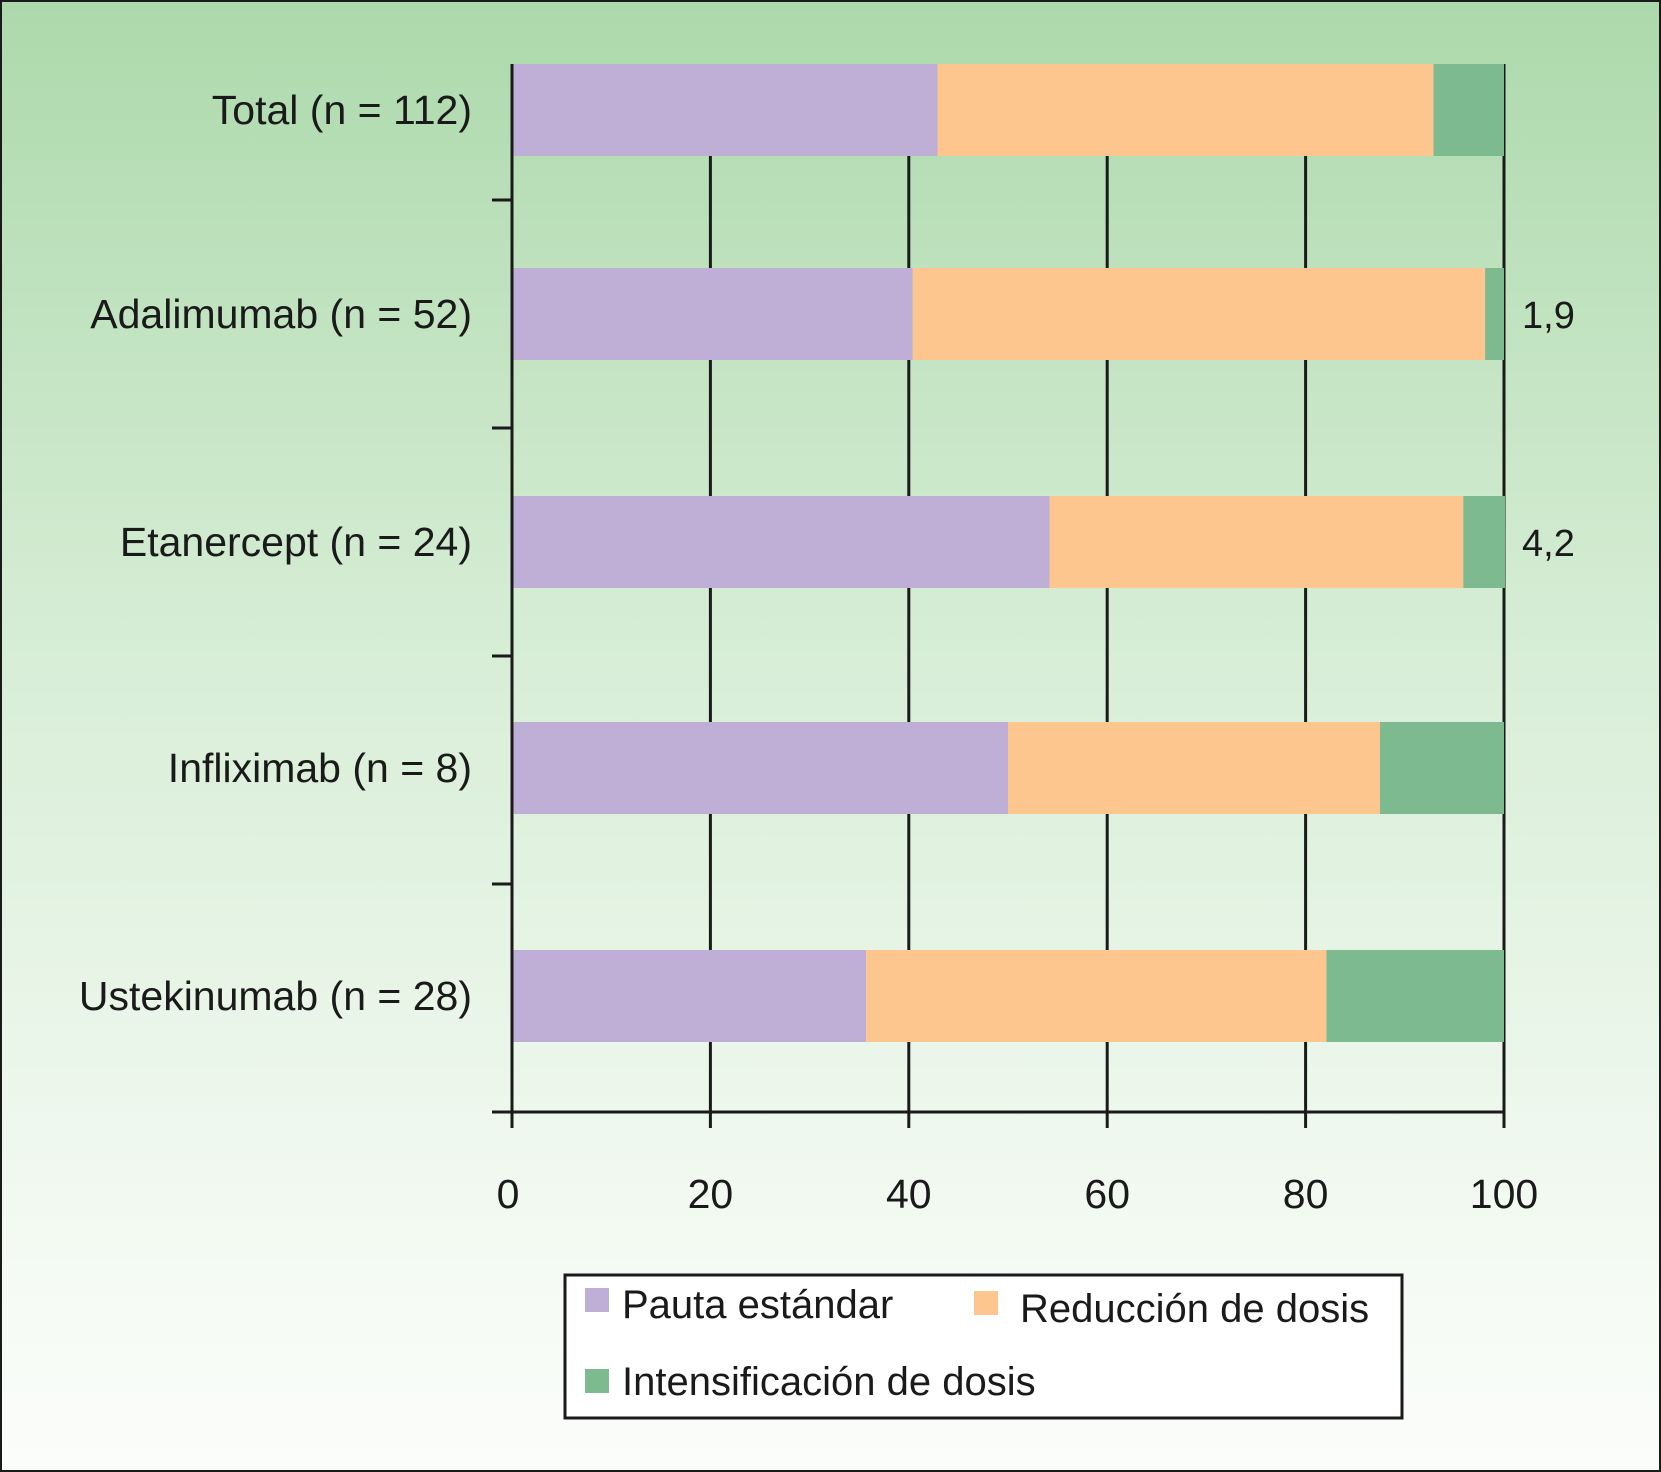  I want to click on category-label: Etanercept (n = 24), so click(296, 542).